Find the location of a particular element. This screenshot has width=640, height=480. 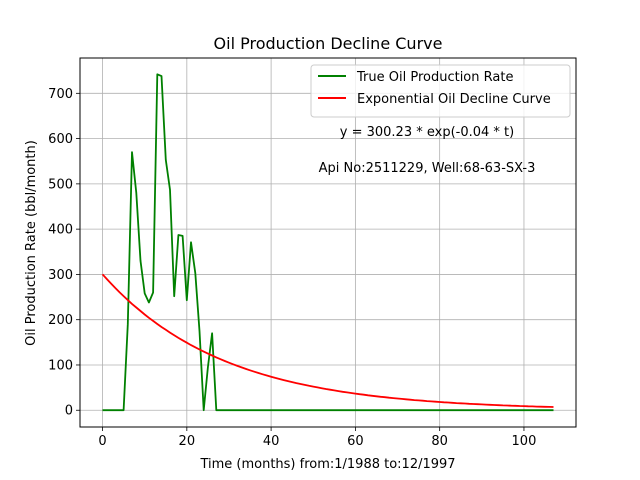

legend-box is located at coordinates (440, 91).